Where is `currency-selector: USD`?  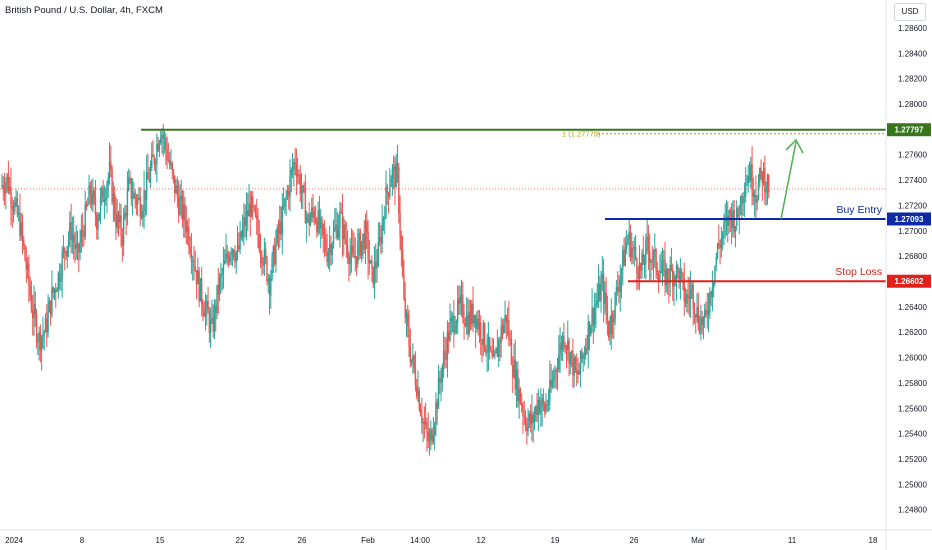 currency-selector: USD is located at coordinates (910, 12).